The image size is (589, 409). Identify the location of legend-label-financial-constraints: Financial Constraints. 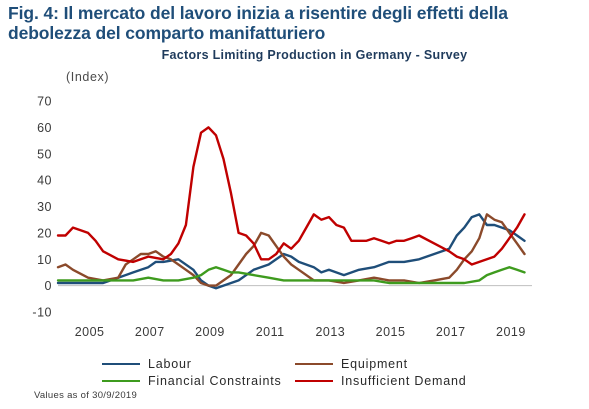
(215, 381).